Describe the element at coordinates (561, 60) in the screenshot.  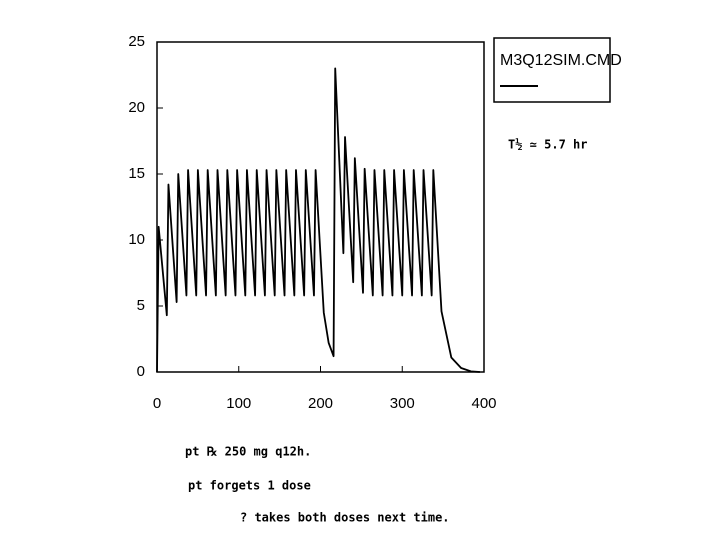
I see `legend-label: M3Q12SIM.CMD` at that location.